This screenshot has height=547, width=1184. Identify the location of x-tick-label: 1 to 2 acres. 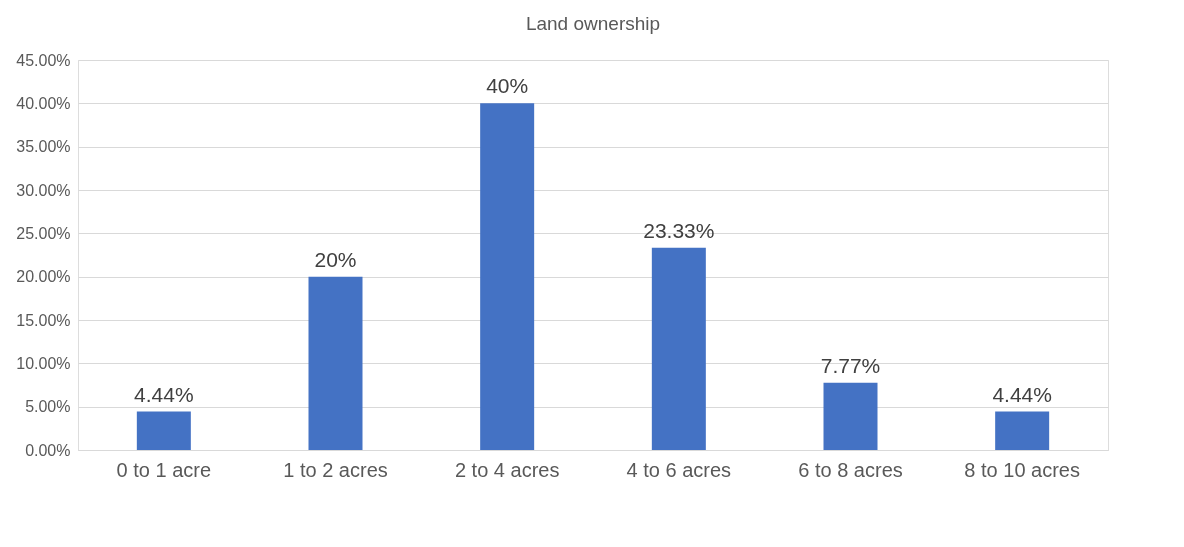
(335, 469).